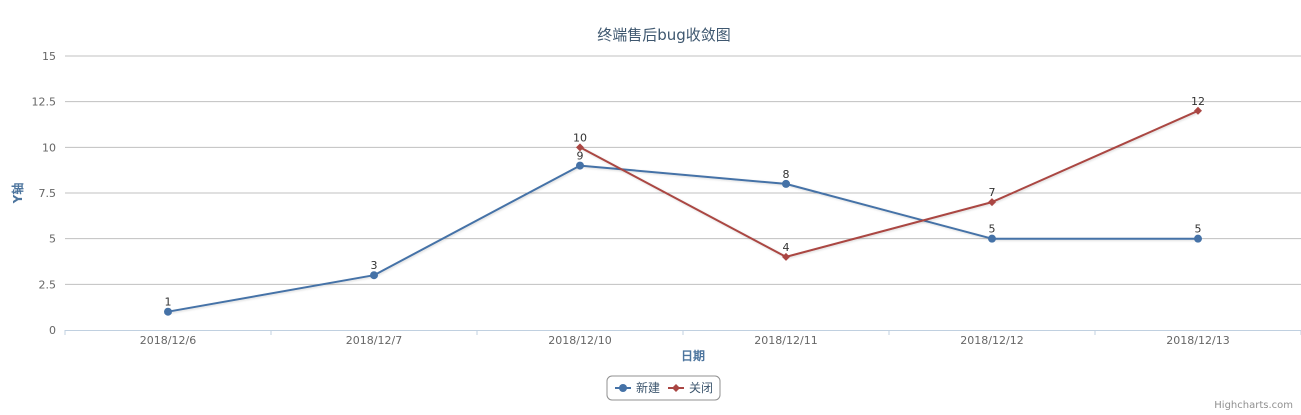 This screenshot has height=415, width=1301. I want to click on y-tick-label: 12.5, so click(44, 102).